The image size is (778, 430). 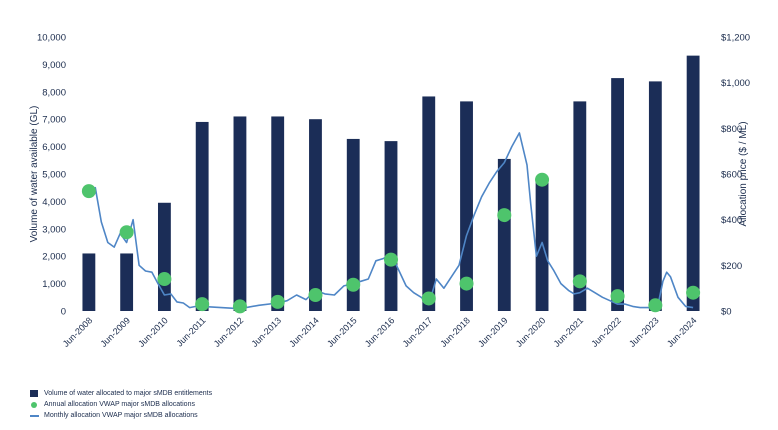 What do you see at coordinates (418, 332) in the screenshot?
I see `x-tick-label-9: Jun-2017` at bounding box center [418, 332].